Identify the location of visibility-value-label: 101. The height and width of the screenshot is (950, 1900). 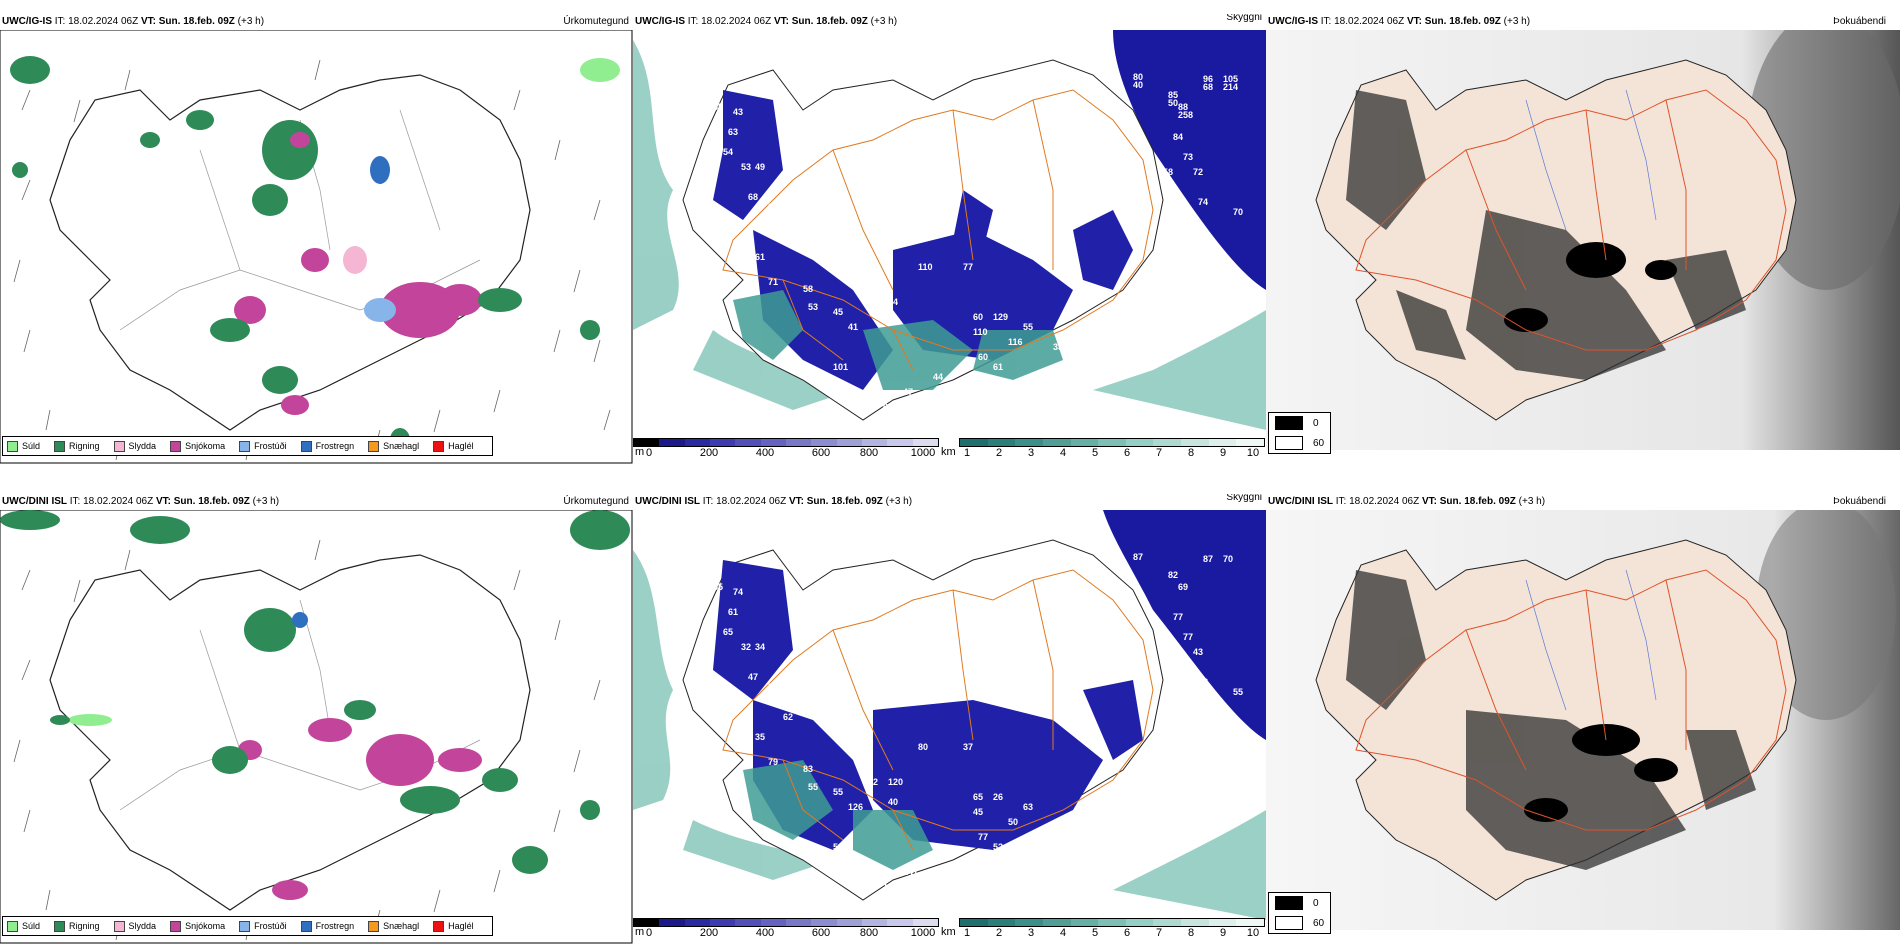
(840, 367).